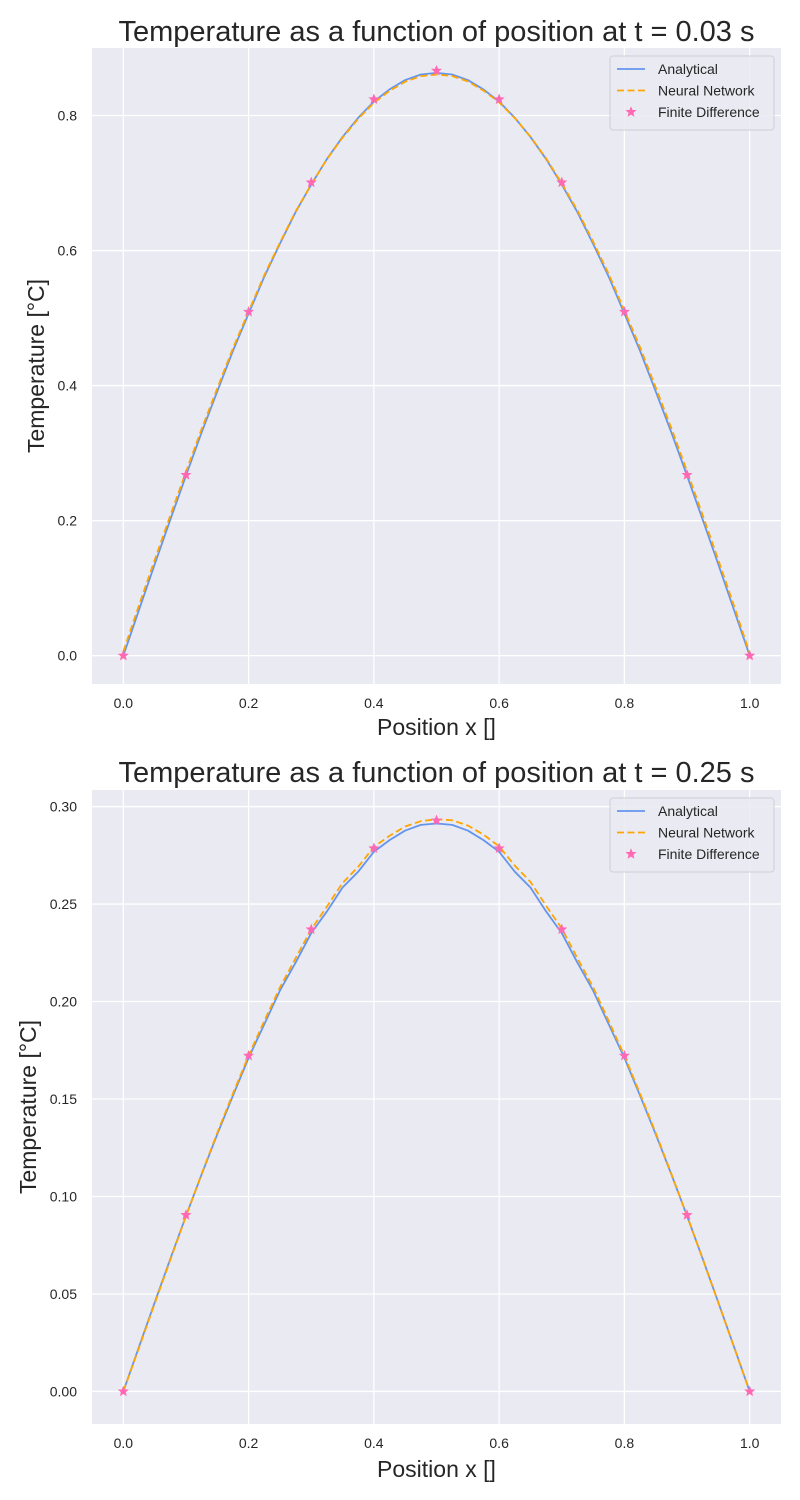 The image size is (800, 1500). What do you see at coordinates (63, 904) in the screenshot?
I see `y-tick-label: 0.25` at bounding box center [63, 904].